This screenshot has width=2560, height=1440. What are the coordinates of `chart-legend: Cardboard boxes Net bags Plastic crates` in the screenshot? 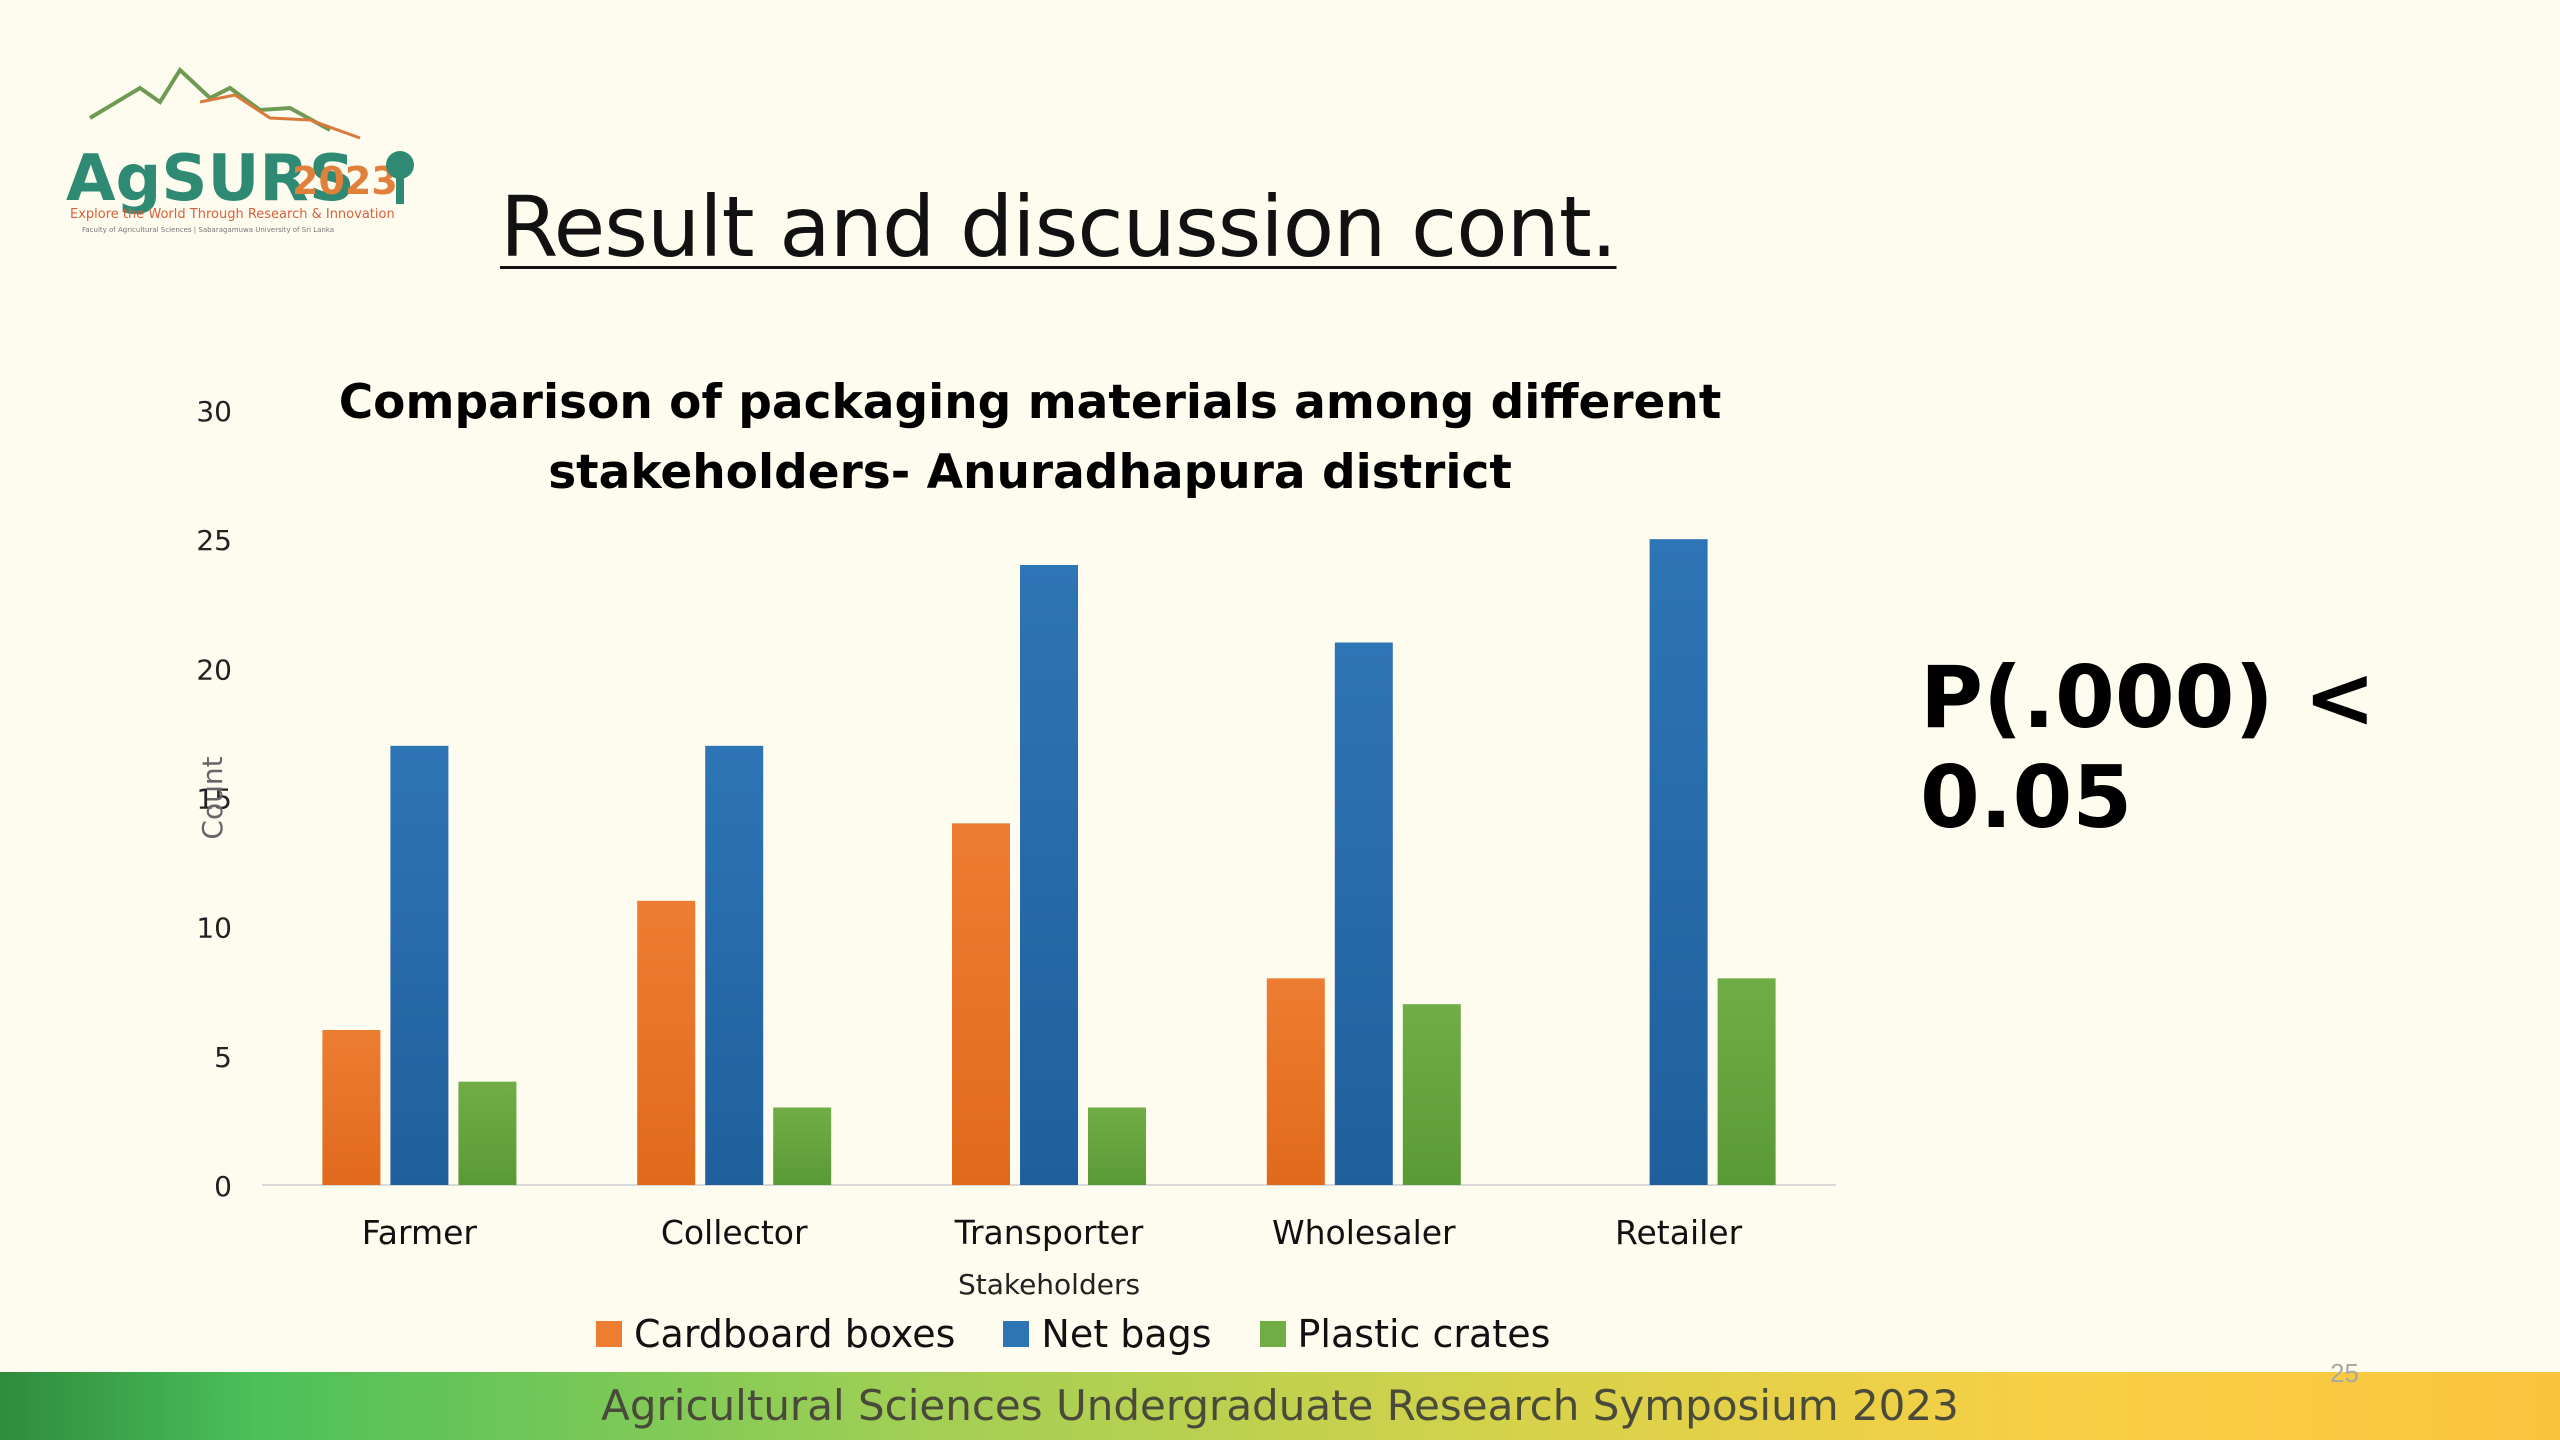 It's located at (1073, 1334).